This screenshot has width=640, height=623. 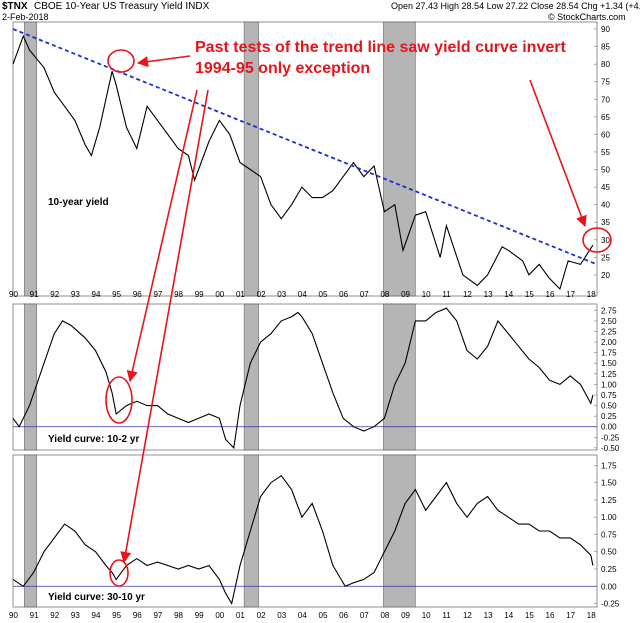 I want to click on x-tick-label-1-5: 95, so click(x=116, y=615).